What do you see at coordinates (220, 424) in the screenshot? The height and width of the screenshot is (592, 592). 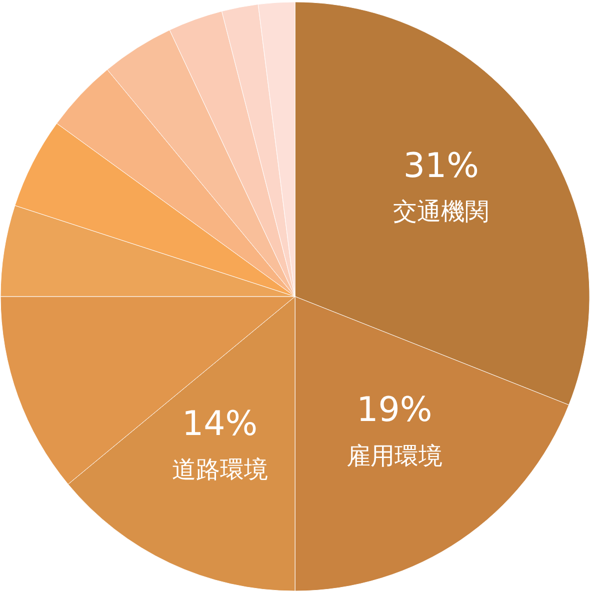 I see `data-label: 14%` at bounding box center [220, 424].